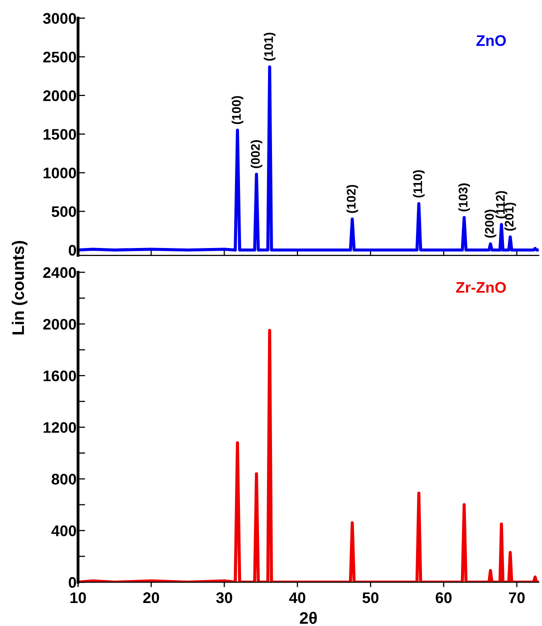 The height and width of the screenshot is (626, 542). Describe the element at coordinates (60, 173) in the screenshot. I see `y-tick-label: 1000` at that location.